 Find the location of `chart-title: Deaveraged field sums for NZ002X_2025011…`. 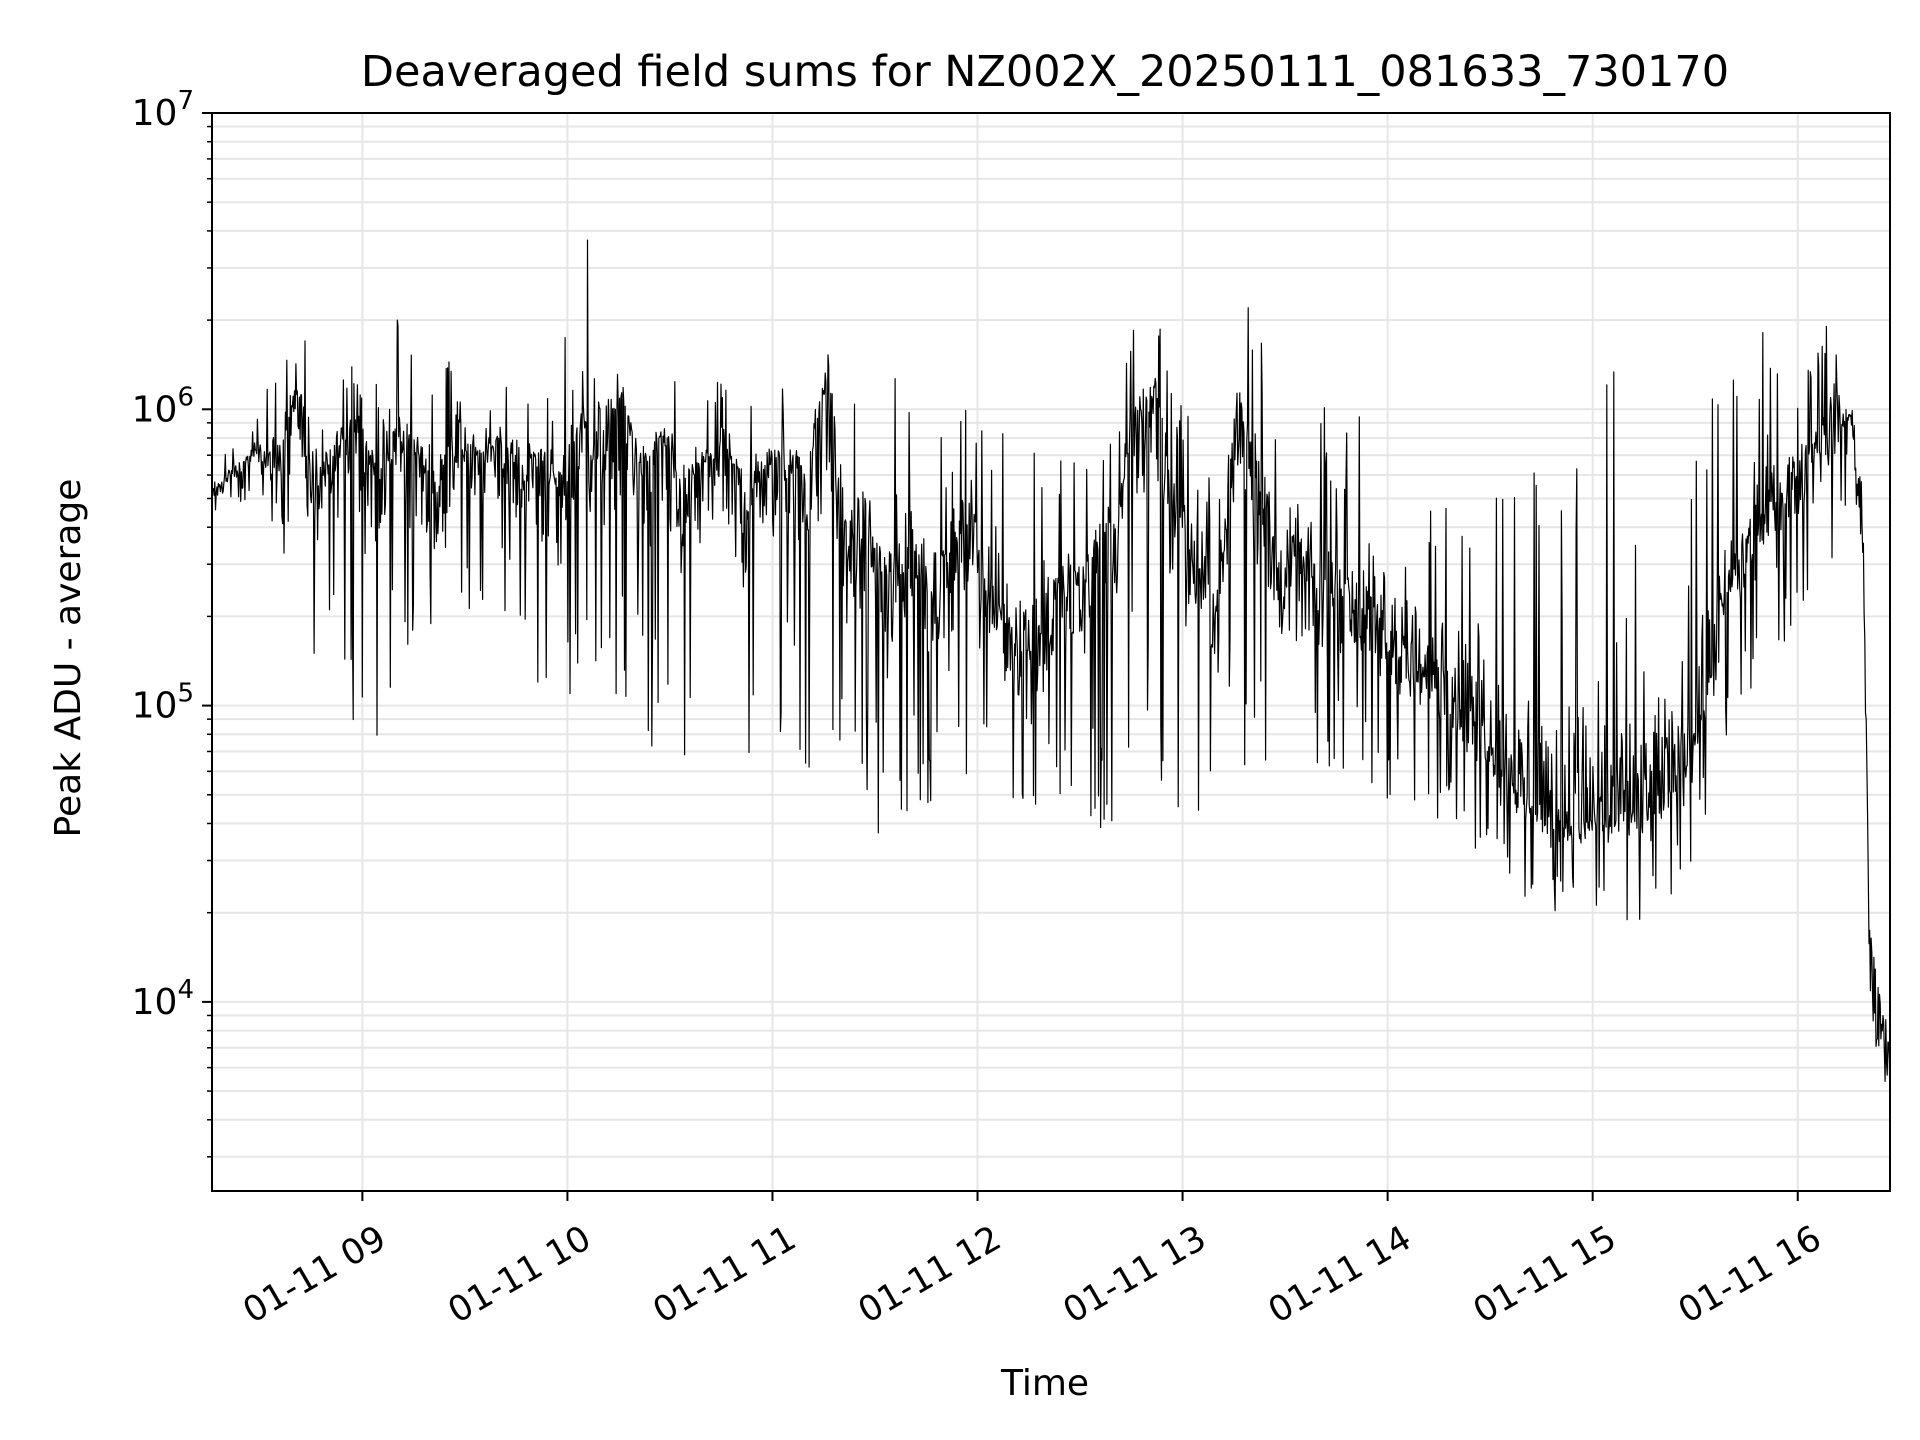

chart-title: Deaveraged field sums for NZ002X_2025011… is located at coordinates (1045, 72).